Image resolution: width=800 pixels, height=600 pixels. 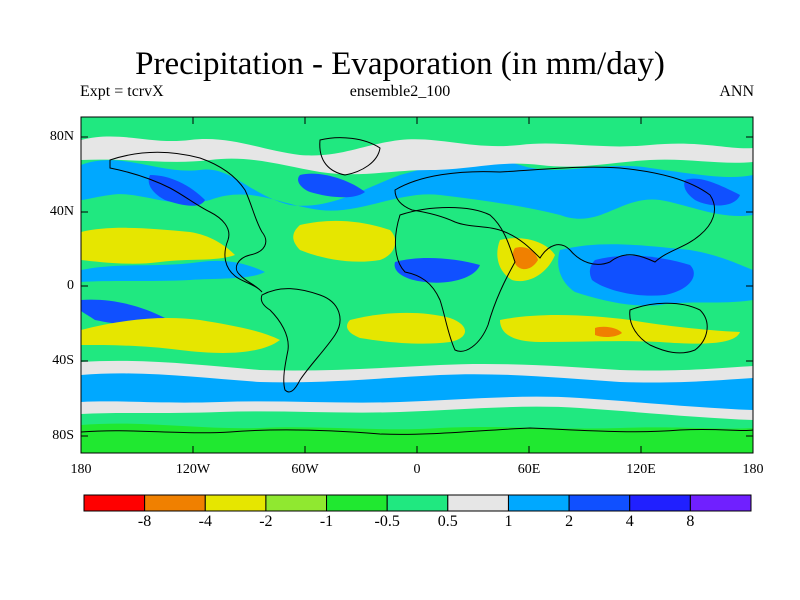 I want to click on greenland-coast, so click(x=350, y=156).